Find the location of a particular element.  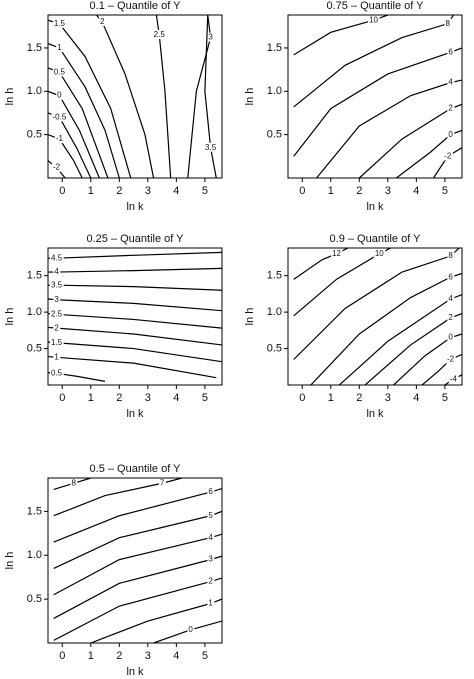

panel-title: 0.9 – Quantile of Y is located at coordinates (376, 239).